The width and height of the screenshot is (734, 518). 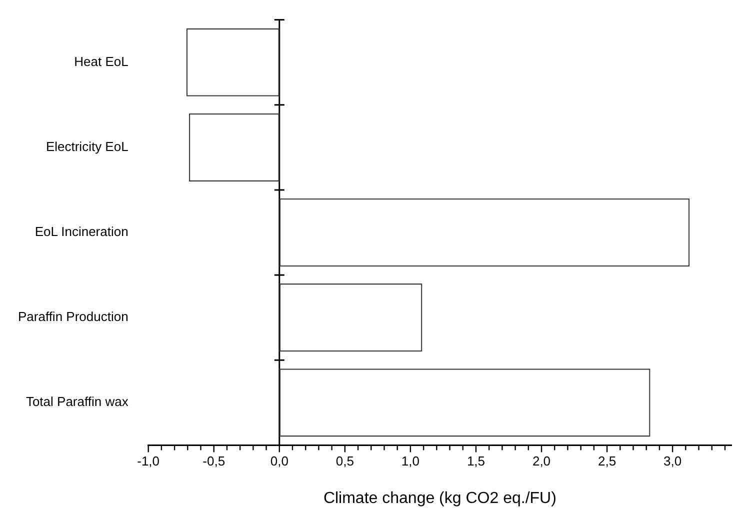 I want to click on x-tick-label: -1,0, so click(x=148, y=461).